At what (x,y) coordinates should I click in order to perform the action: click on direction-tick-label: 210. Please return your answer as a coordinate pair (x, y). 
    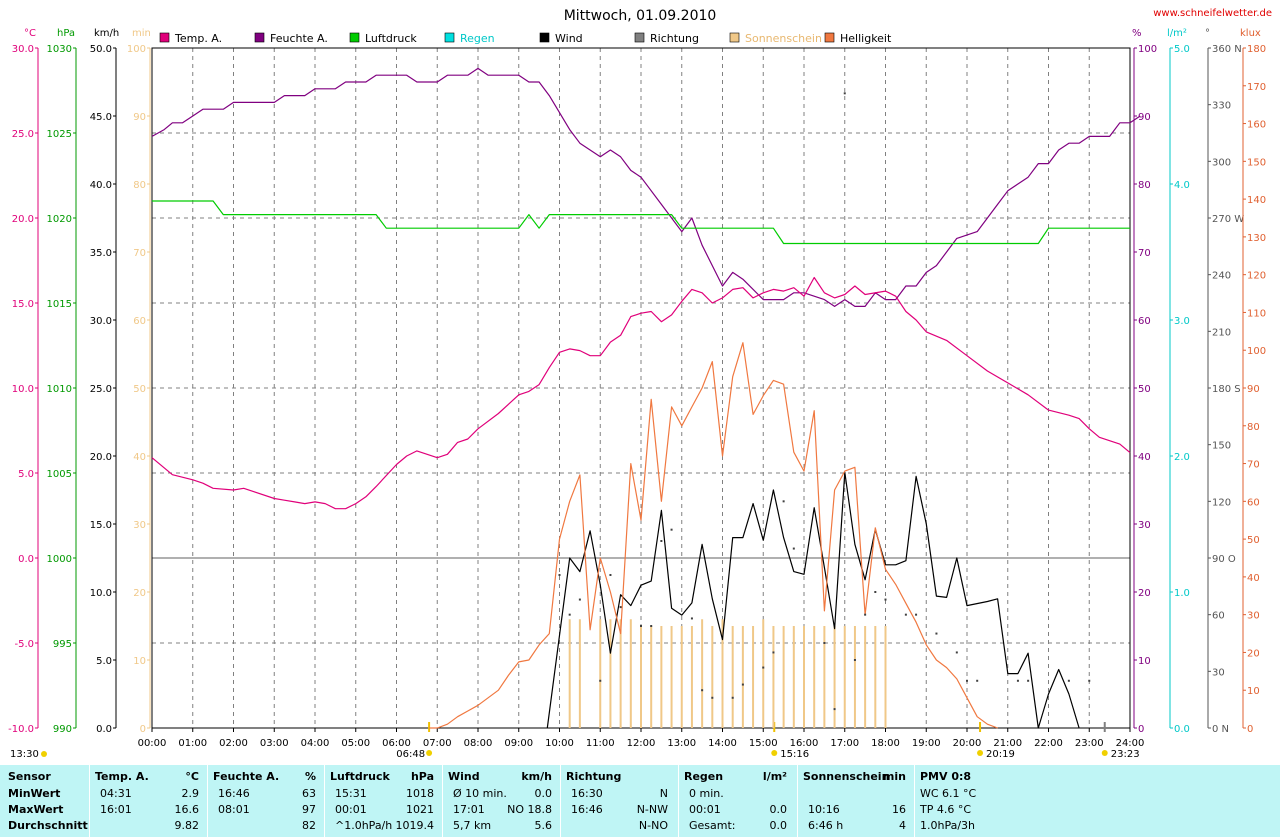
    Looking at the image, I should click on (1221, 332).